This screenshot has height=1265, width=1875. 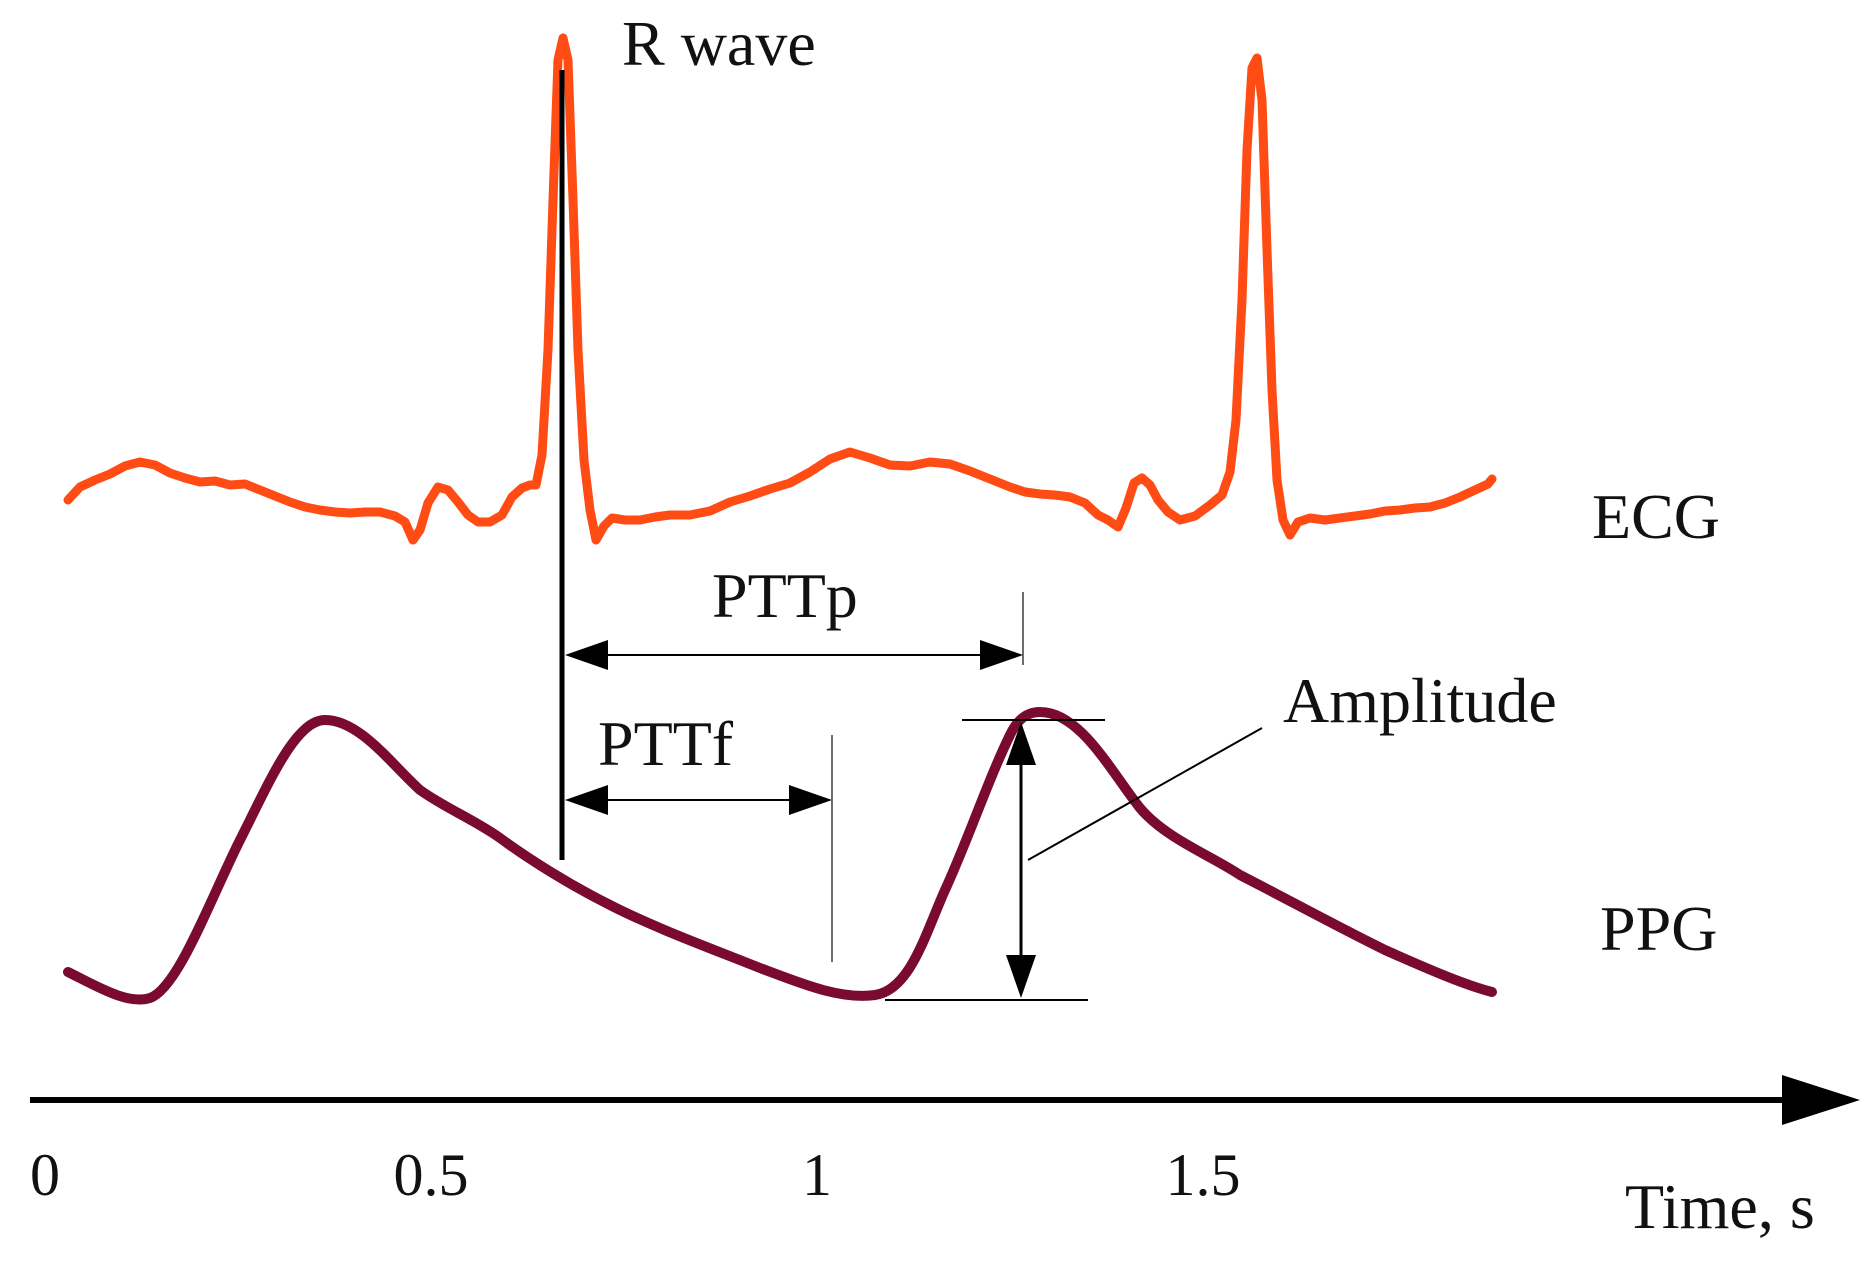 I want to click on pttp-arrow-right, so click(x=1001, y=655).